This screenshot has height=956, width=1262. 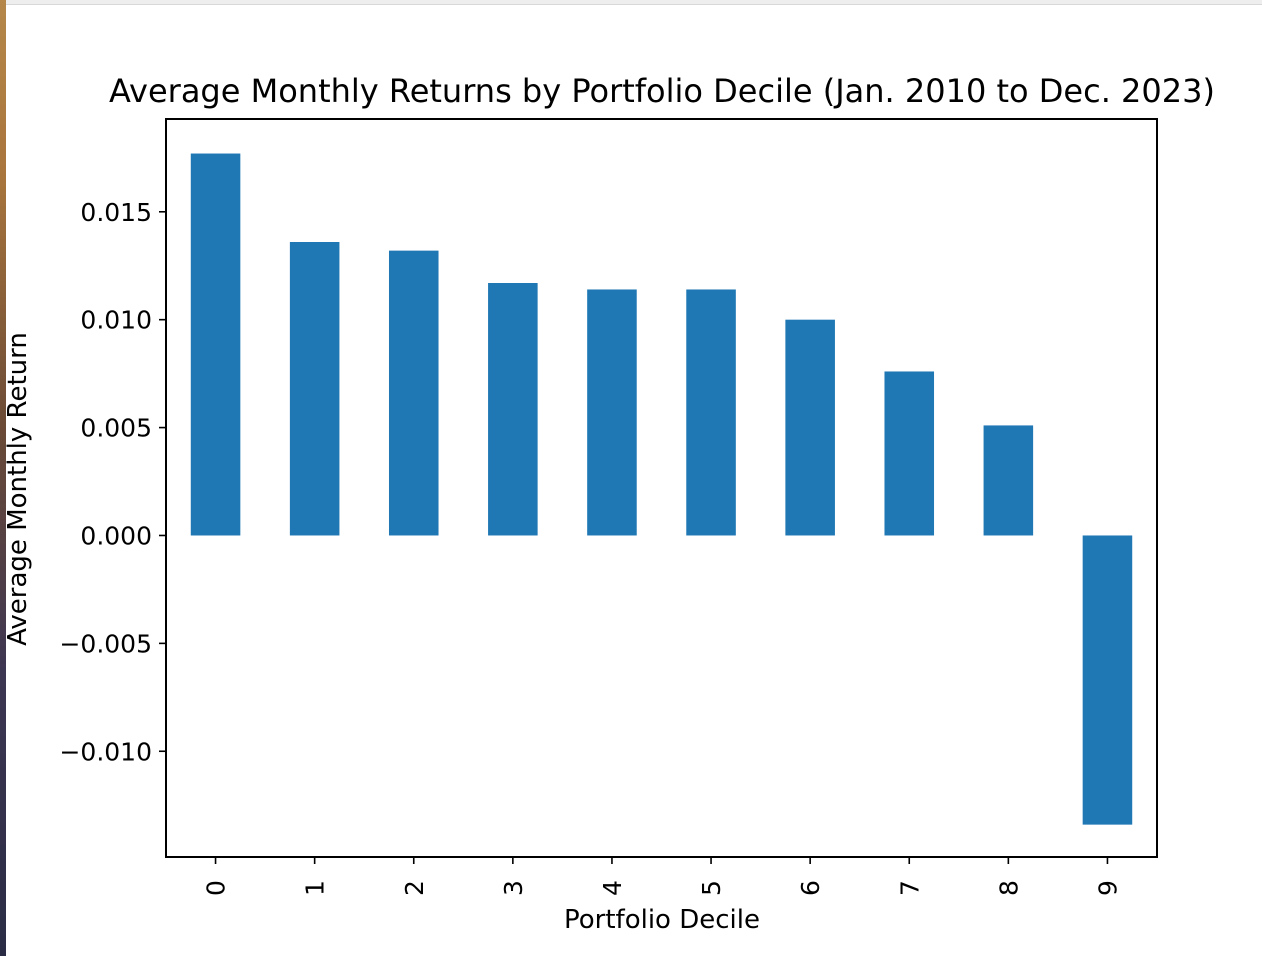 I want to click on window-top-edge, so click(x=634, y=2).